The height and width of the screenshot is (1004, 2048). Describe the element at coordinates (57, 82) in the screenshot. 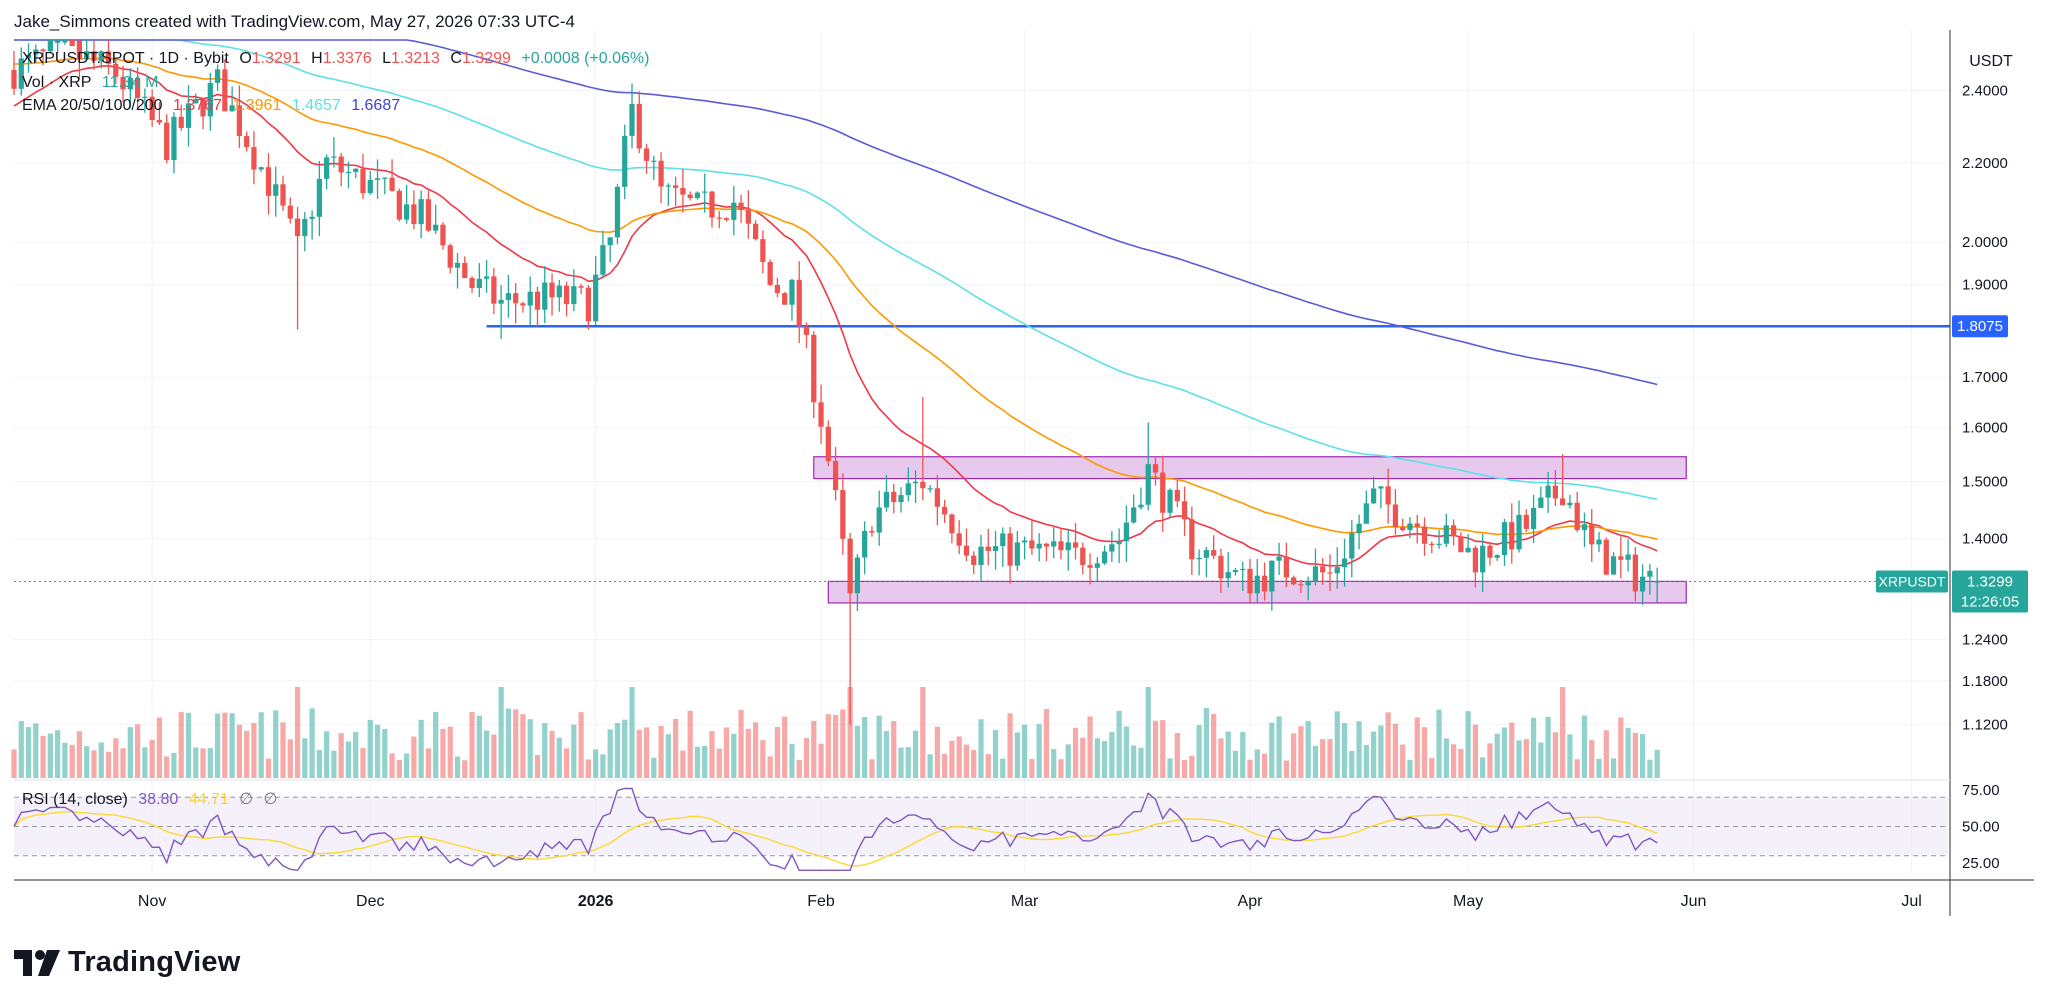

I see `volume-label: Vol · XRP` at that location.